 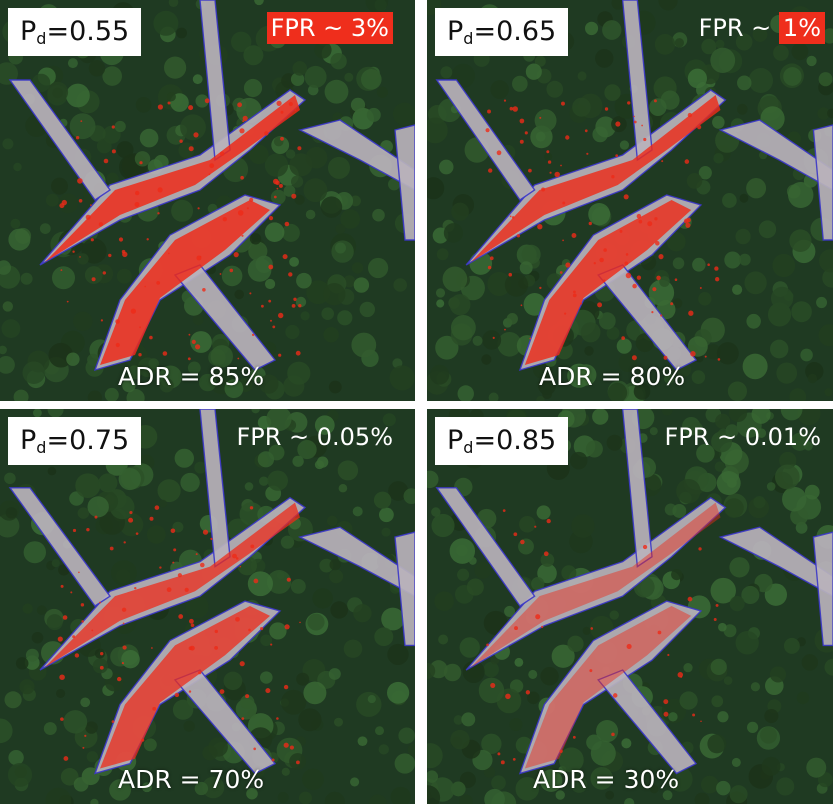 What do you see at coordinates (606, 779) in the screenshot?
I see `adr-label: ADR = 30%` at bounding box center [606, 779].